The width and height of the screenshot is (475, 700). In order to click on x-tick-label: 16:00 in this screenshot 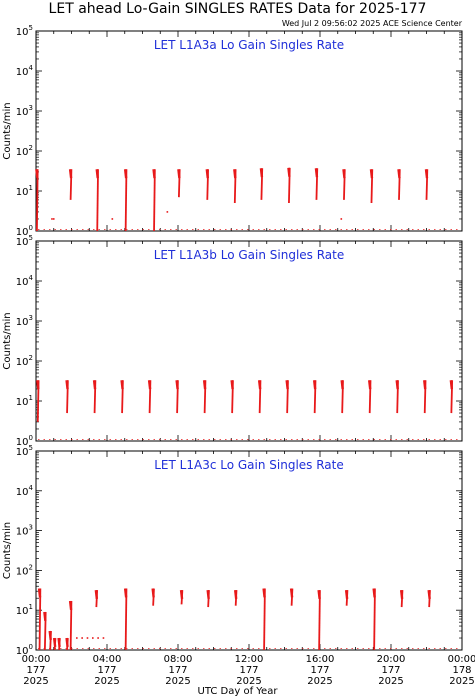, I will do `click(320, 659)`.